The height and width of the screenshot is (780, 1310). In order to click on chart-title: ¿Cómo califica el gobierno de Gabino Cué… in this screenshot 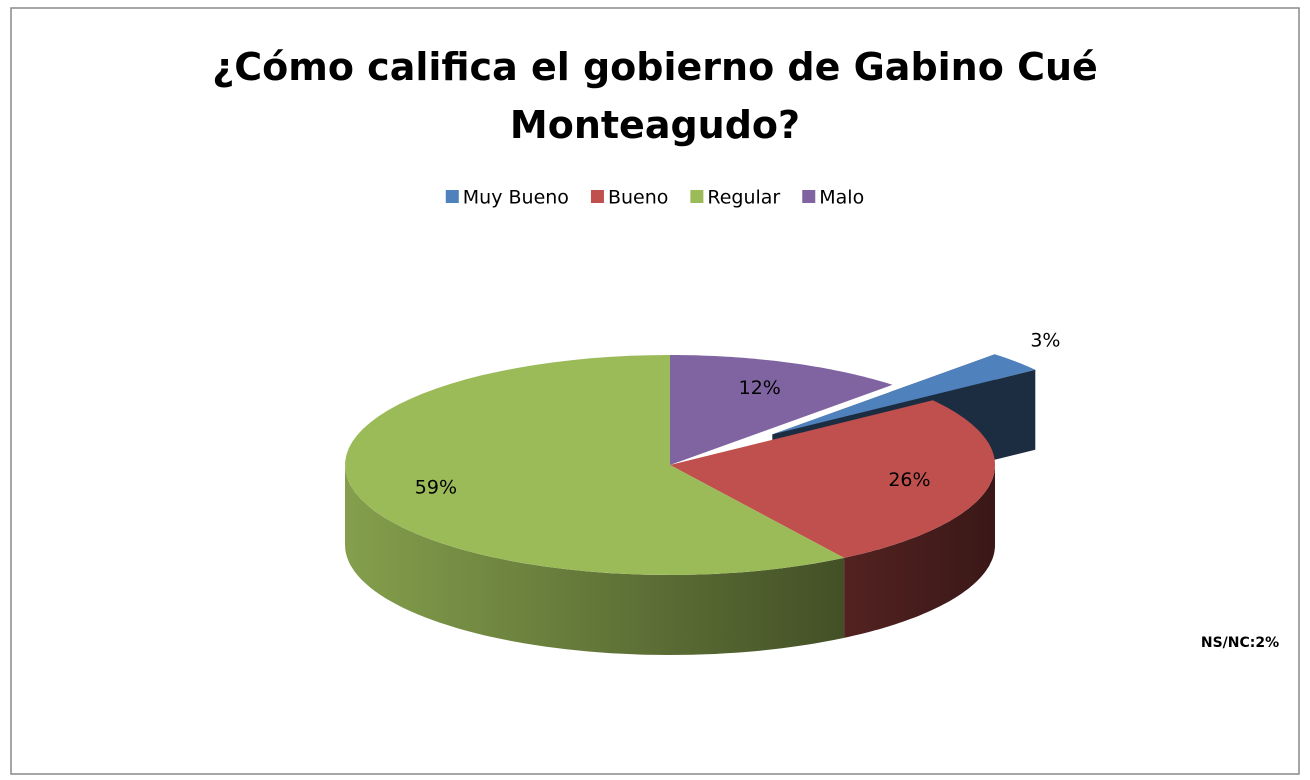, I will do `click(655, 96)`.